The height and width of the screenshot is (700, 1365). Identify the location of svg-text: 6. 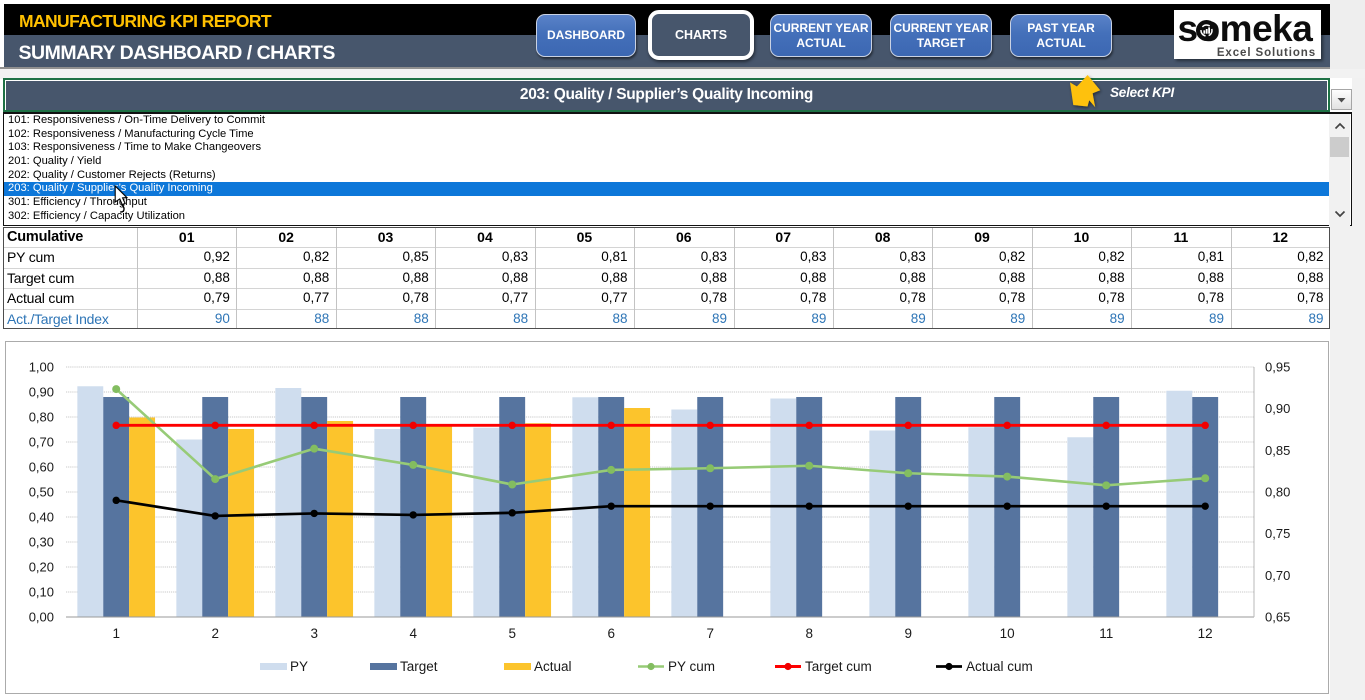
(611, 633).